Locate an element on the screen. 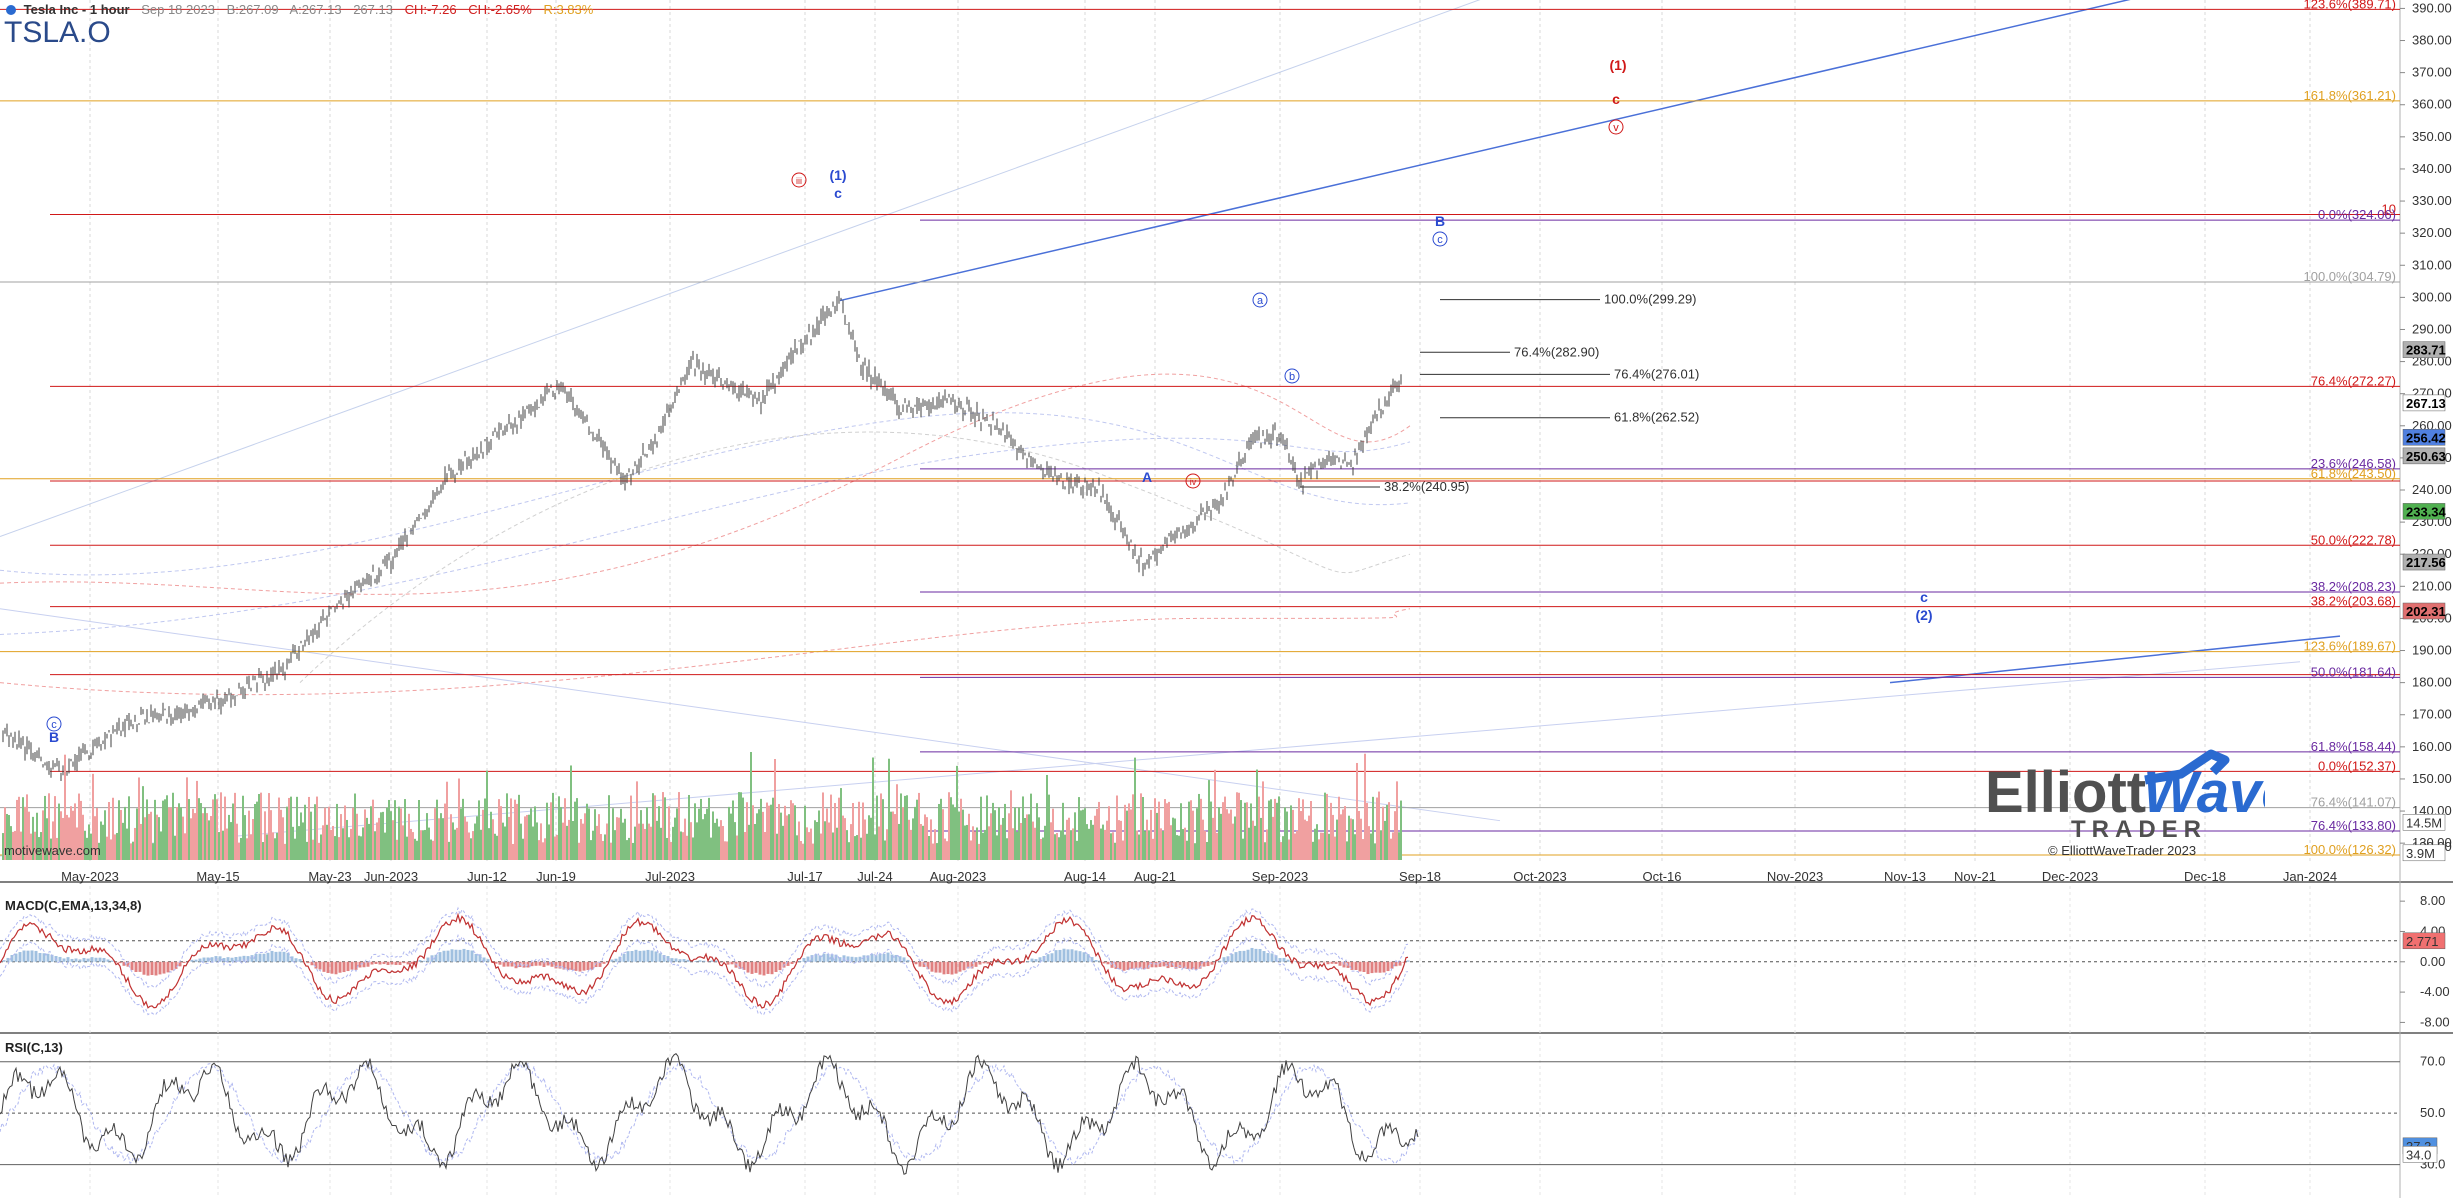  price-tick-label: 160.00 is located at coordinates (2432, 746).